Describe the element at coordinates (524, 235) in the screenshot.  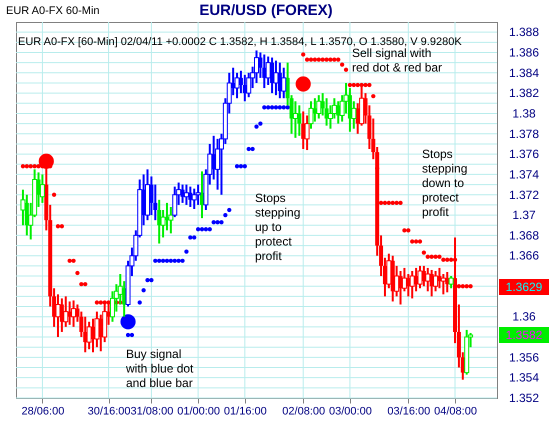
I see `y-tick-label: 1.368` at that location.